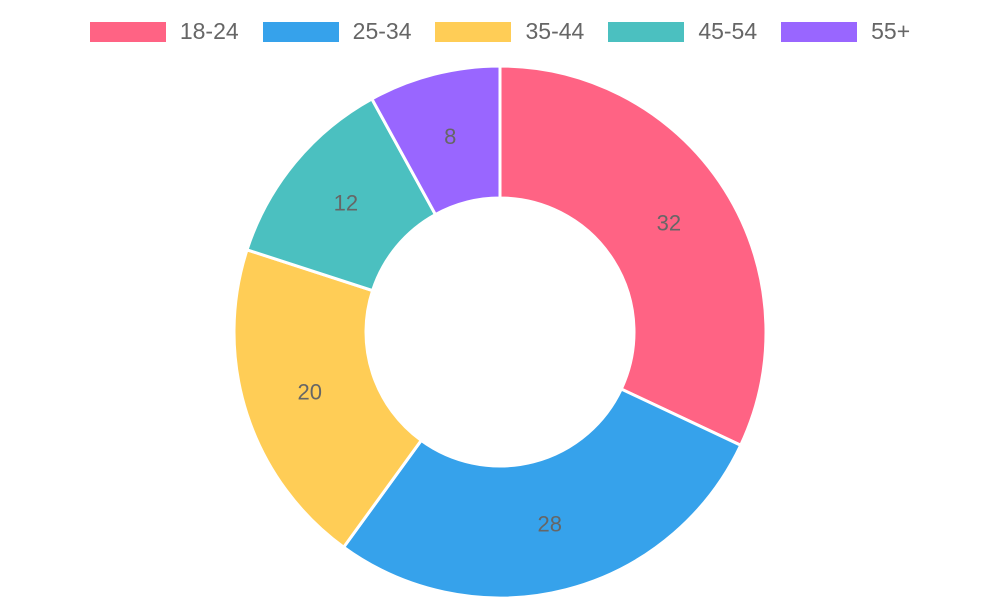  I want to click on slice-value-label: 12, so click(346, 202).